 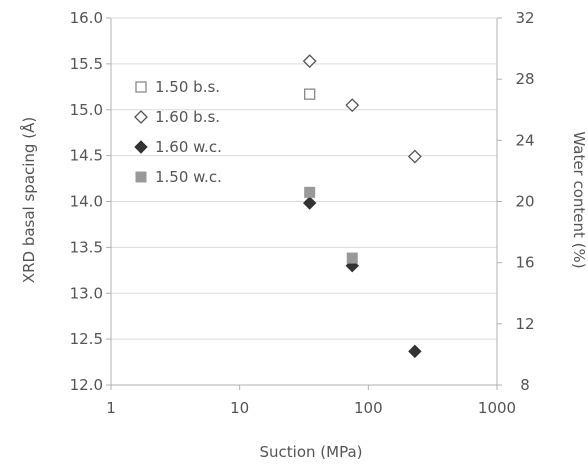 What do you see at coordinates (579, 199) in the screenshot?
I see `y2-axis-title: Water content (%)` at bounding box center [579, 199].